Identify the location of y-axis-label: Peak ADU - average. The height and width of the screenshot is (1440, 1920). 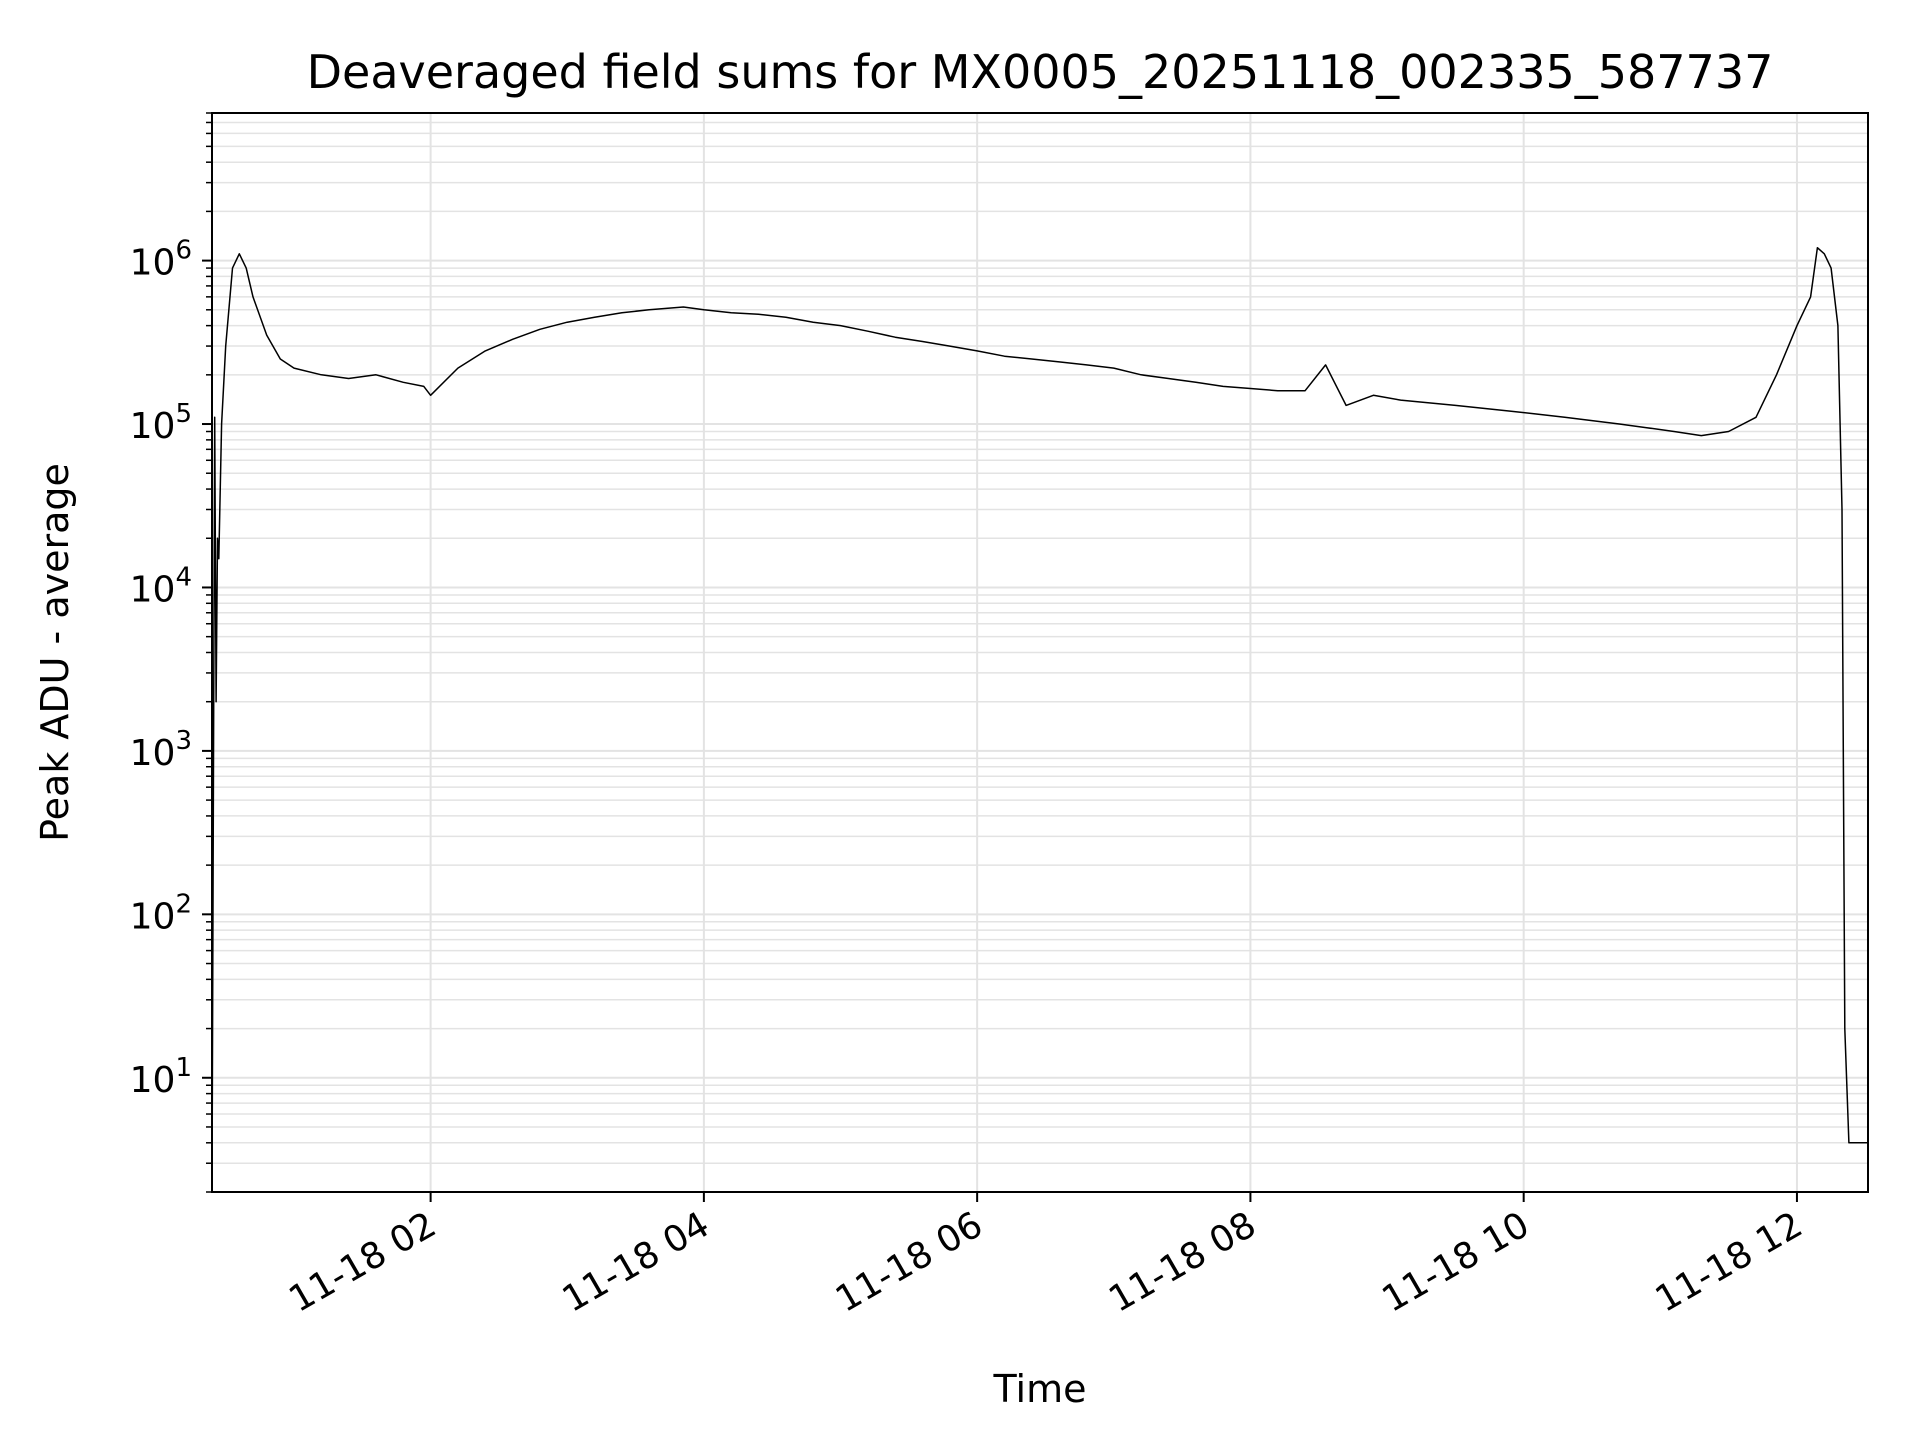
(55, 652).